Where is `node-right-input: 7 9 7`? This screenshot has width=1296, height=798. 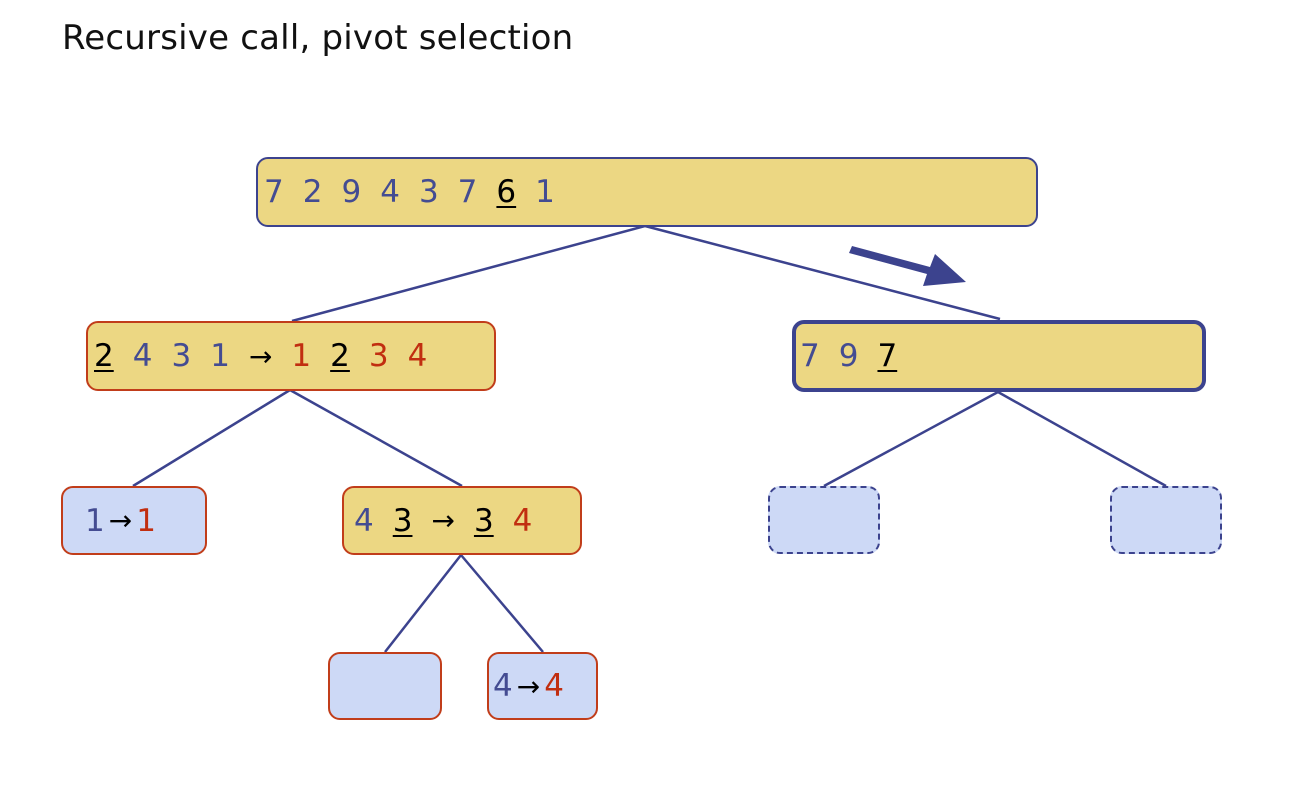
node-right-input: 7 9 7 is located at coordinates (848, 356).